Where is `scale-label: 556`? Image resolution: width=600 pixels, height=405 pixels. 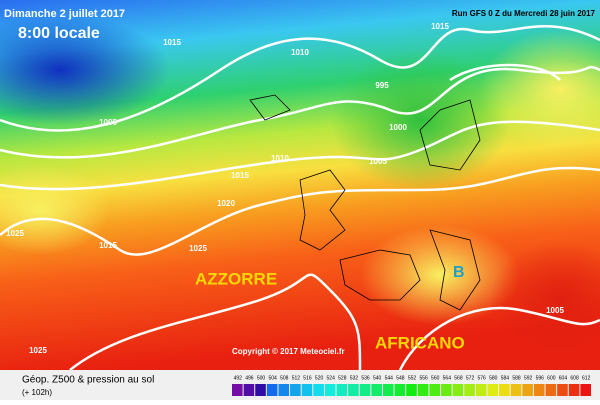
scale-label: 556 is located at coordinates (423, 378).